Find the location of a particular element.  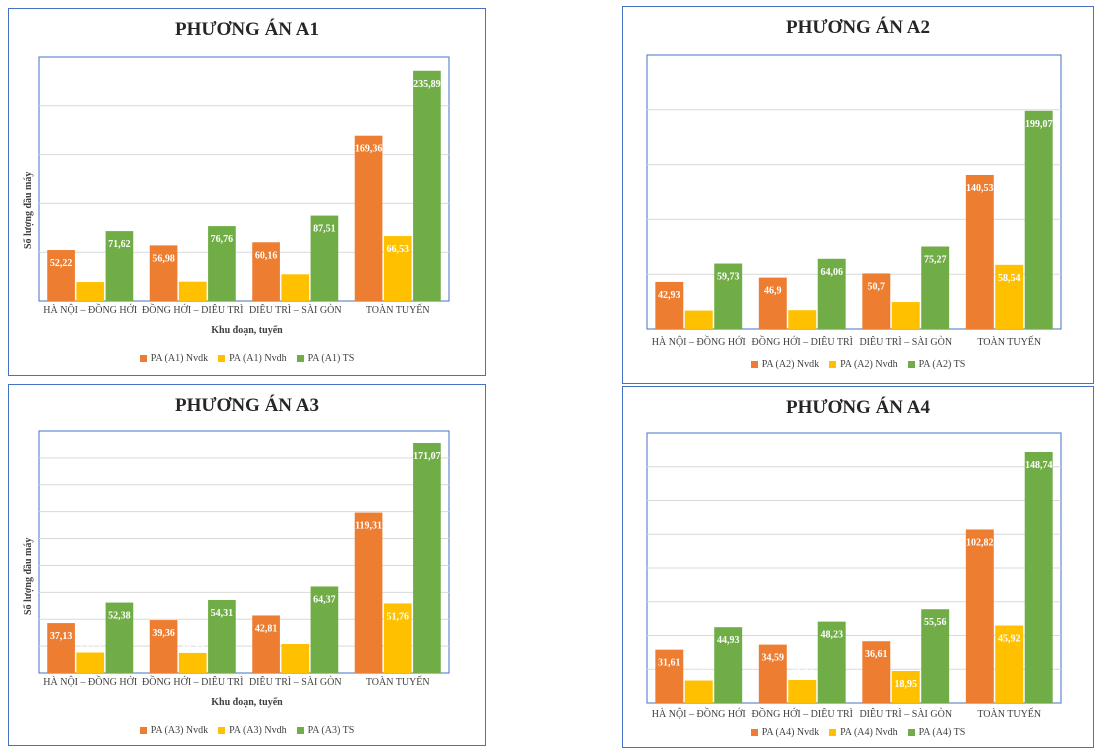

legend-label: PA (A3) Nvdk is located at coordinates (179, 730).